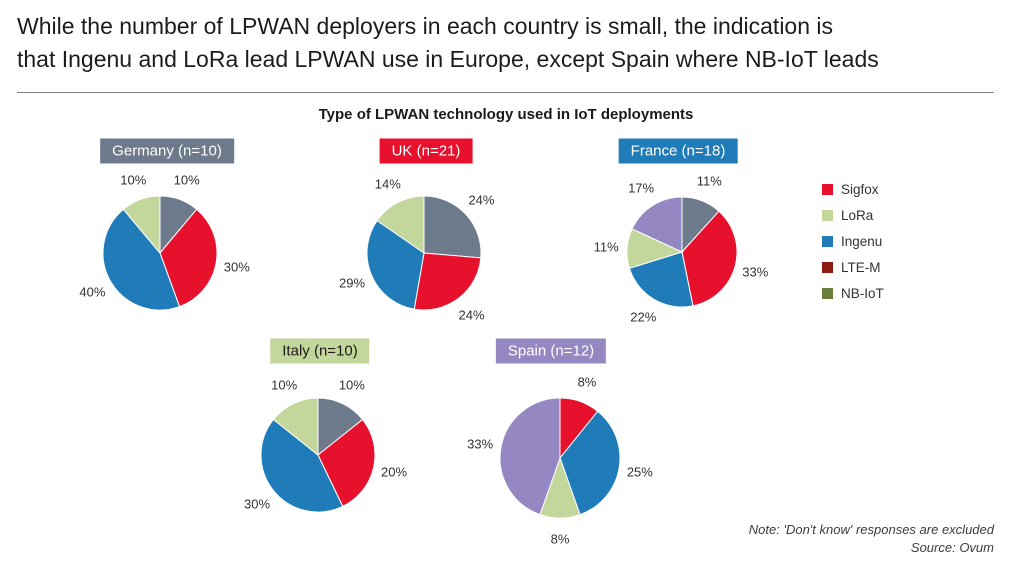 The height and width of the screenshot is (563, 1012). What do you see at coordinates (643, 317) in the screenshot?
I see `pie-percentage-label: 22%` at bounding box center [643, 317].